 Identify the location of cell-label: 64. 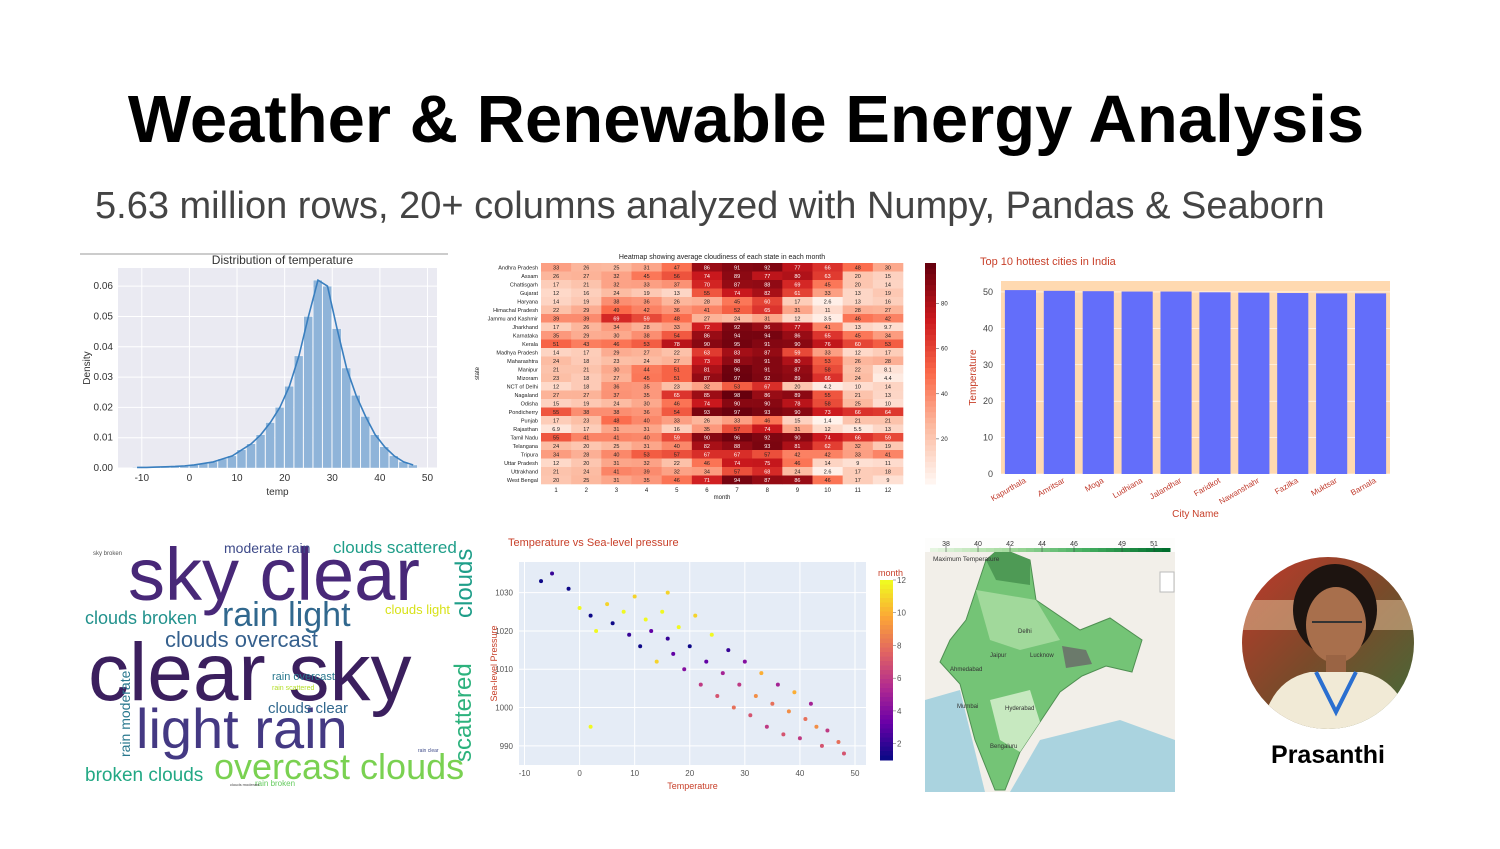
(888, 413).